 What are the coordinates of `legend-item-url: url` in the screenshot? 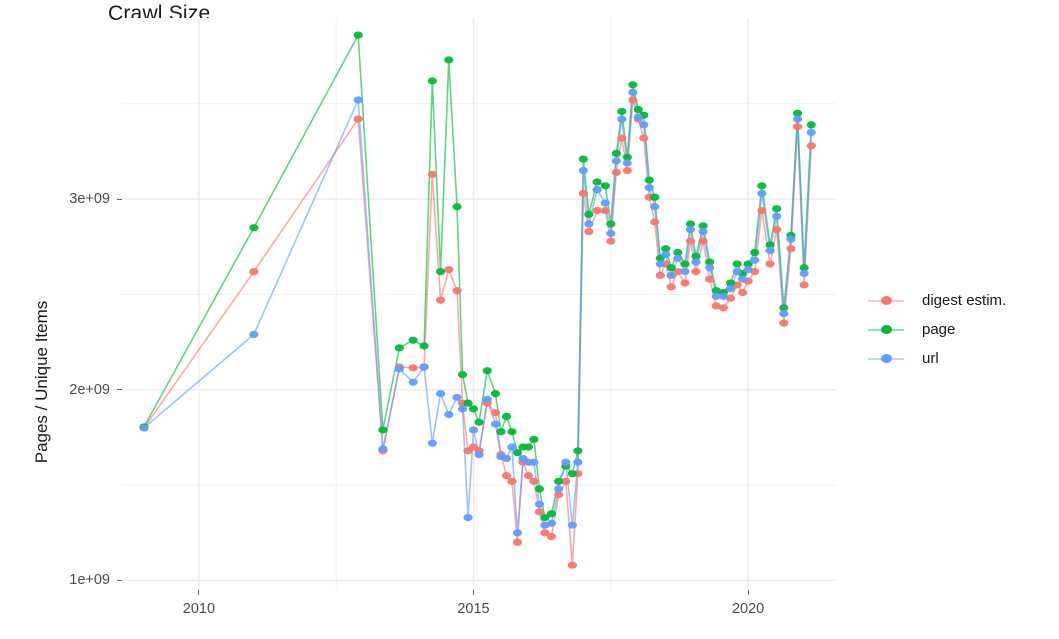 It's located at (936, 358).